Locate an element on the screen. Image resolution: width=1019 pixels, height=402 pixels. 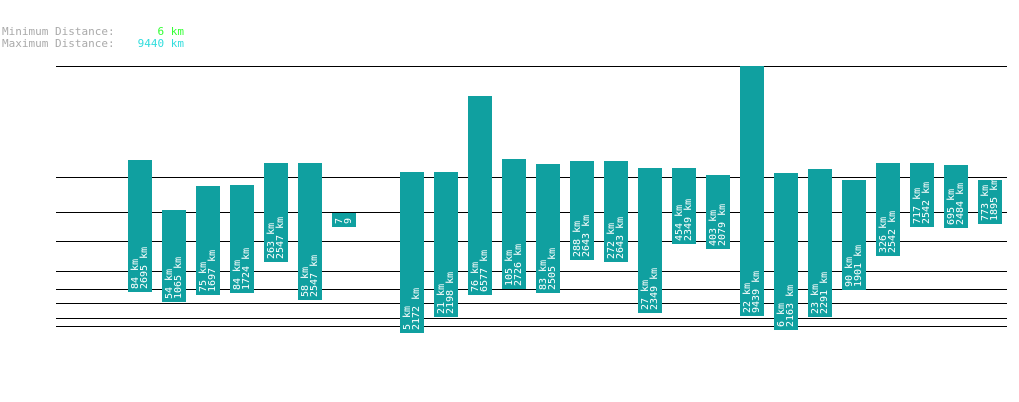
bar-max-label: 2172 km is located at coordinates (416, 309).